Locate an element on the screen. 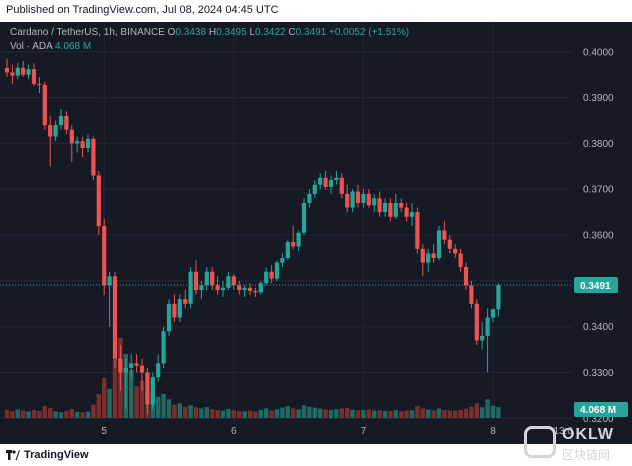 The height and width of the screenshot is (466, 632). low-value: 0.3422 is located at coordinates (270, 32).